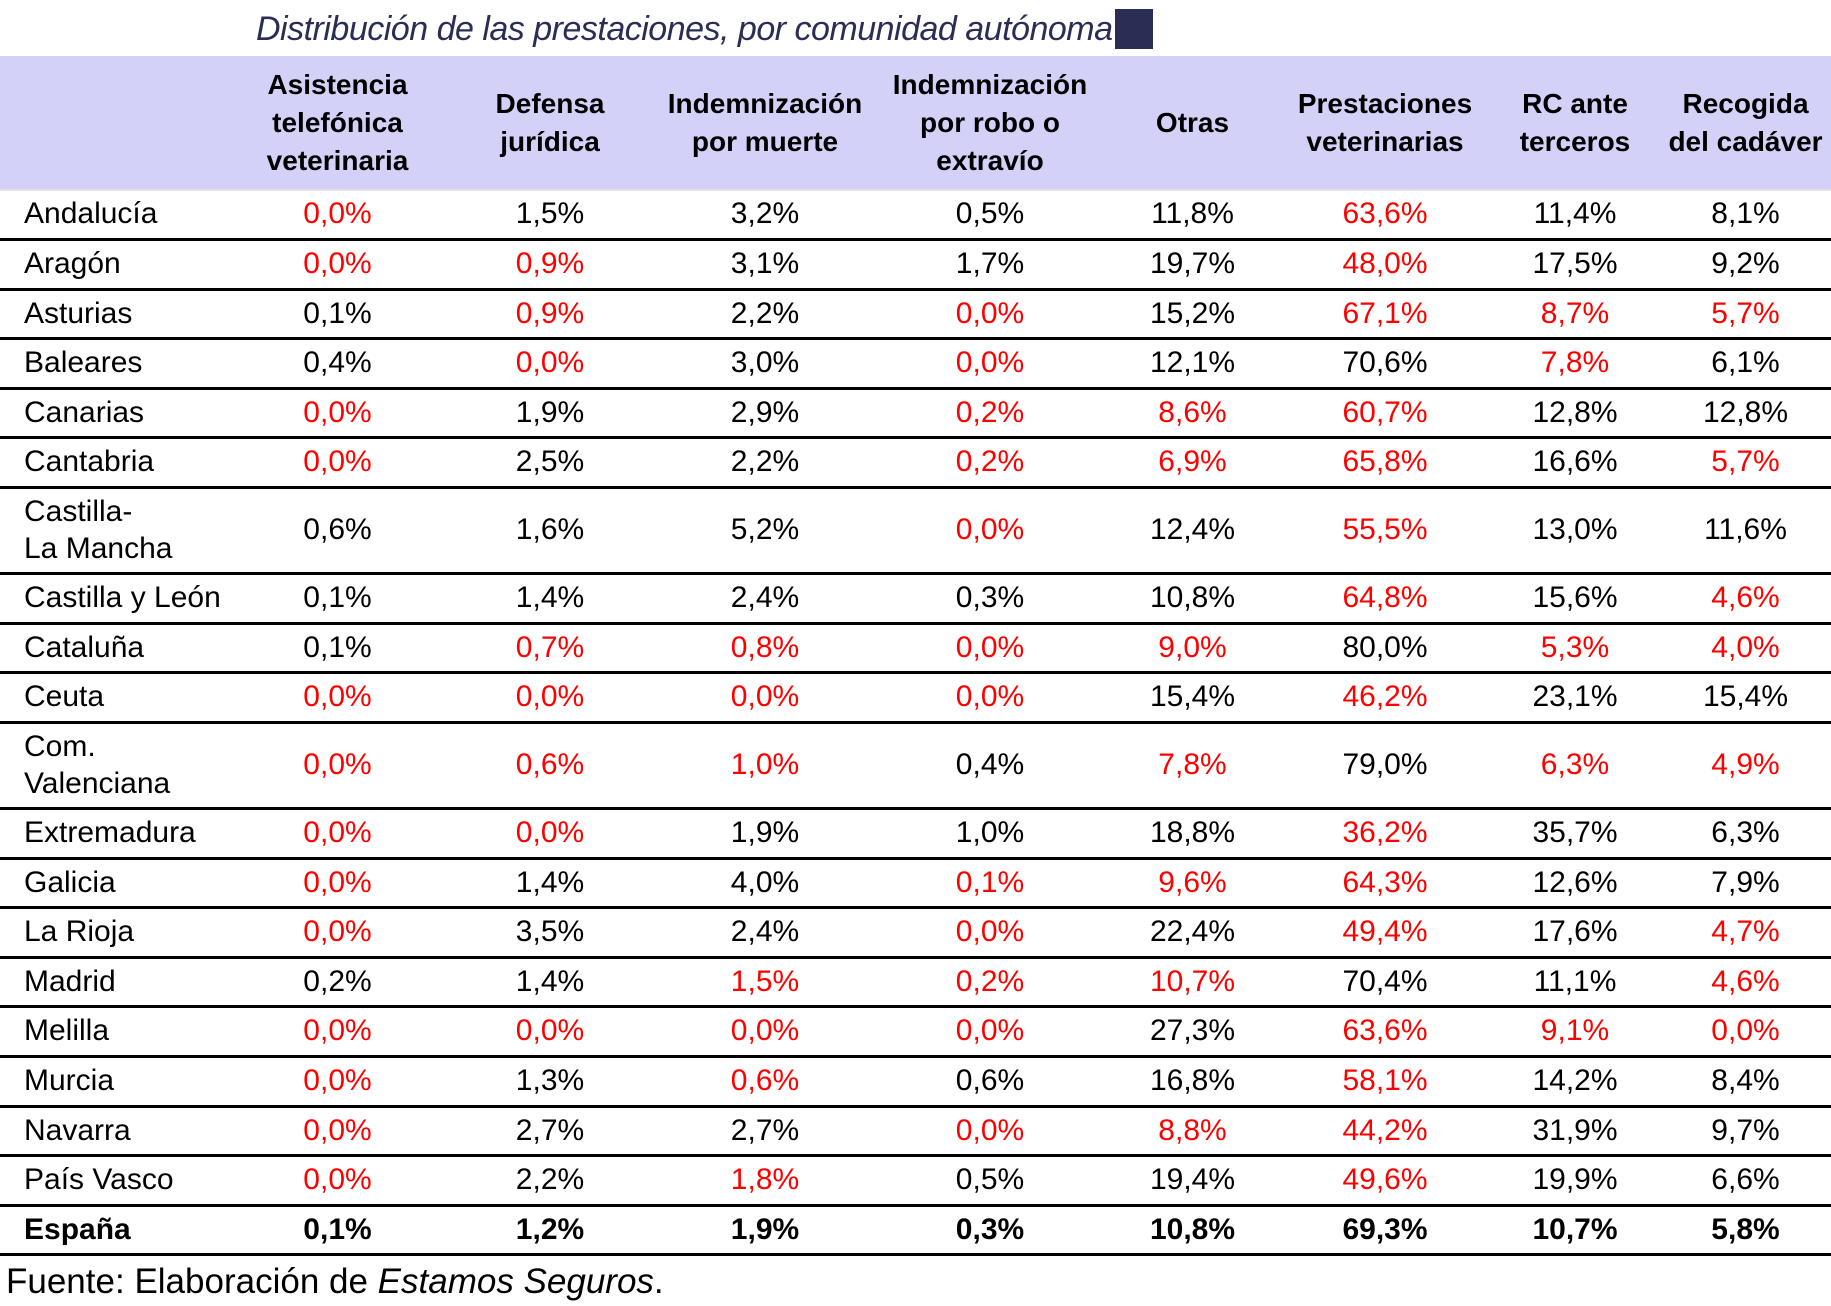  Describe the element at coordinates (1575, 599) in the screenshot. I see `value-cell: 15,6%` at that location.